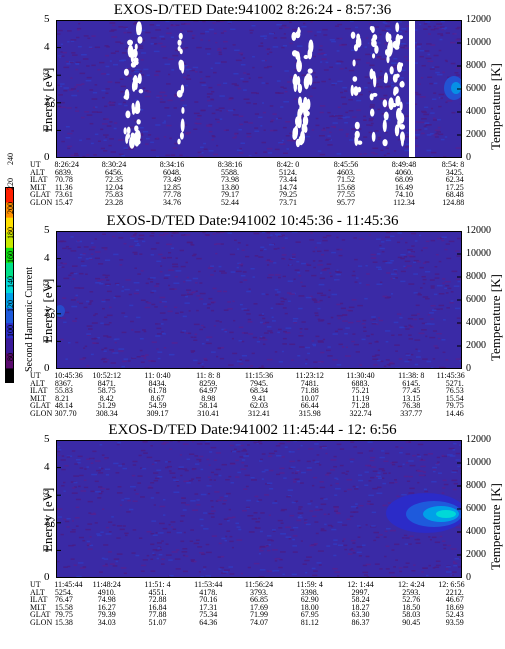  Describe the element at coordinates (106, 599) in the screenshot. I see `table-cell: 74.98` at that location.